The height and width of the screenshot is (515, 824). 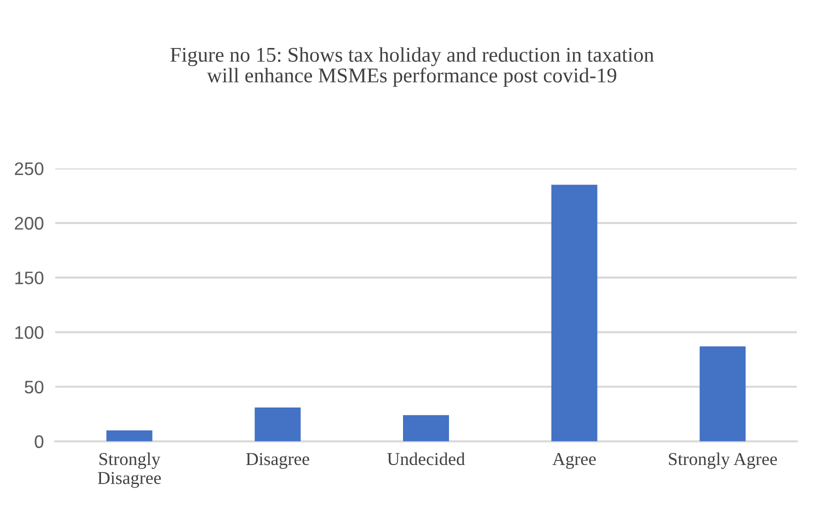 What do you see at coordinates (426, 459) in the screenshot?
I see `x-tick-label: Undecided` at bounding box center [426, 459].